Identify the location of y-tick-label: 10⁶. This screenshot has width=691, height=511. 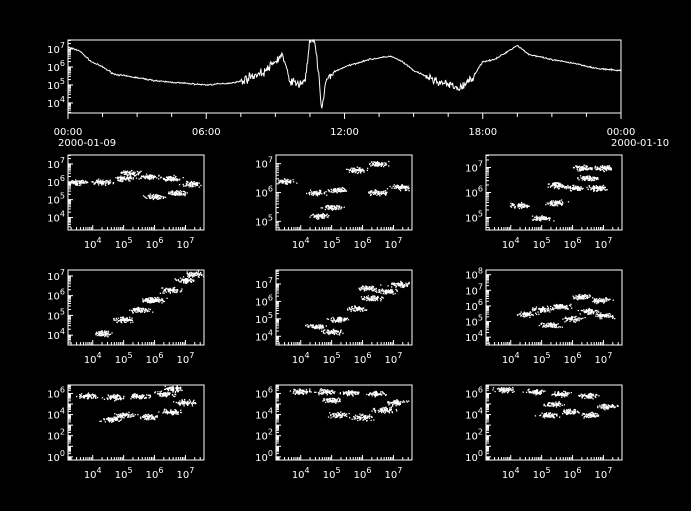
(264, 300).